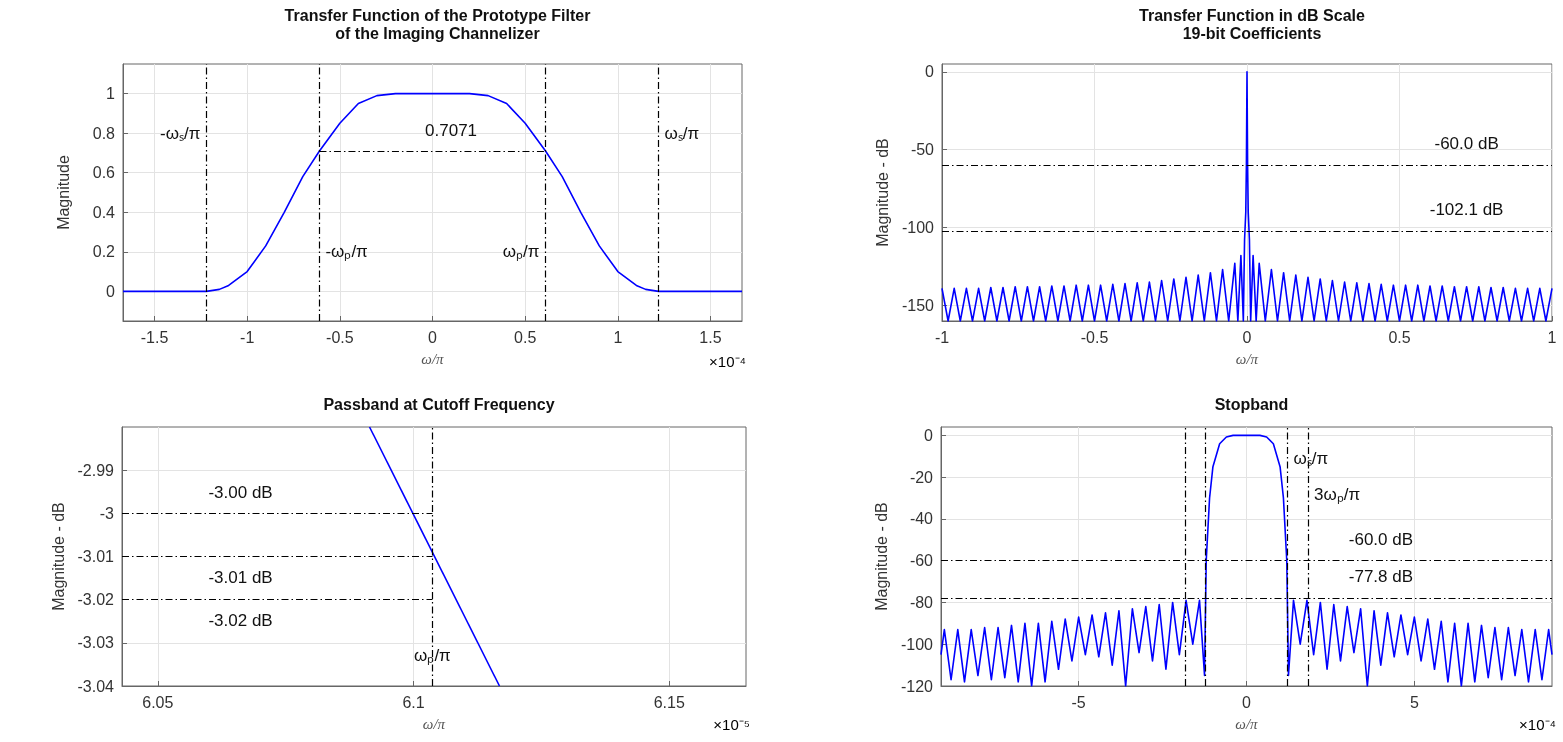 This screenshot has width=1563, height=742. Describe the element at coordinates (111, 94) in the screenshot. I see `y-tick-label: 1` at that location.